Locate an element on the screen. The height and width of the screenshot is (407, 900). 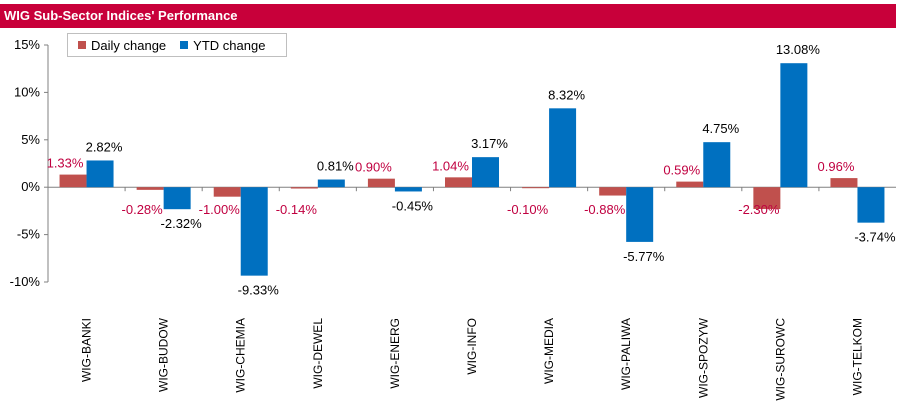
data-label-ytd: -2.32% is located at coordinates (182, 223).